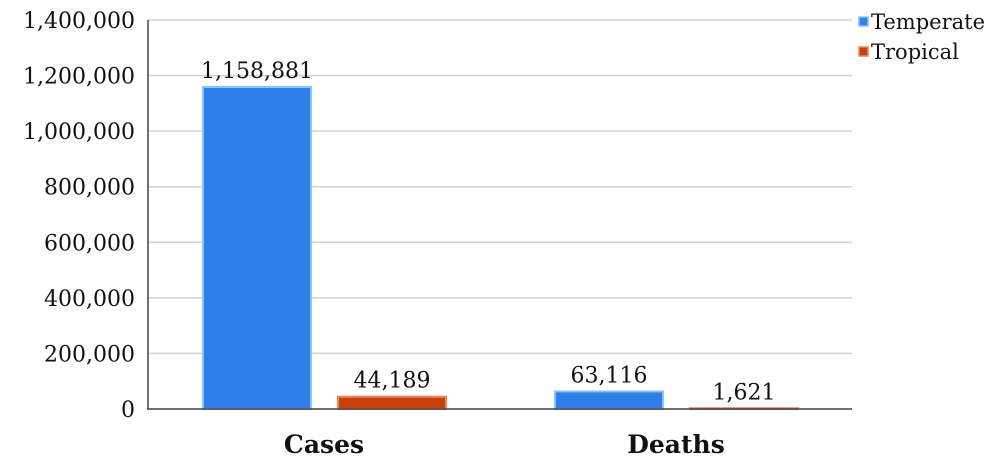  Describe the element at coordinates (499, 433) in the screenshot. I see `x-axis: Cases Deaths` at that location.